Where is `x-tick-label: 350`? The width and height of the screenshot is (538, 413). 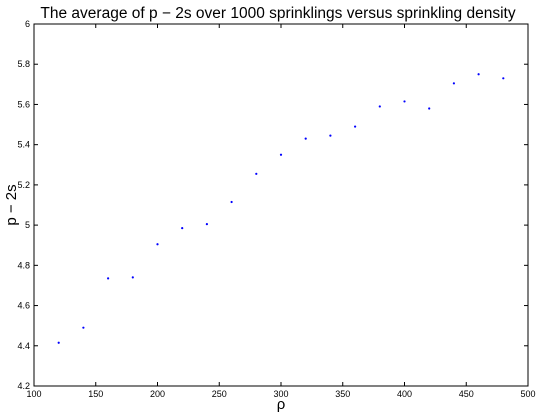
x-tick-label: 350 is located at coordinates (342, 394).